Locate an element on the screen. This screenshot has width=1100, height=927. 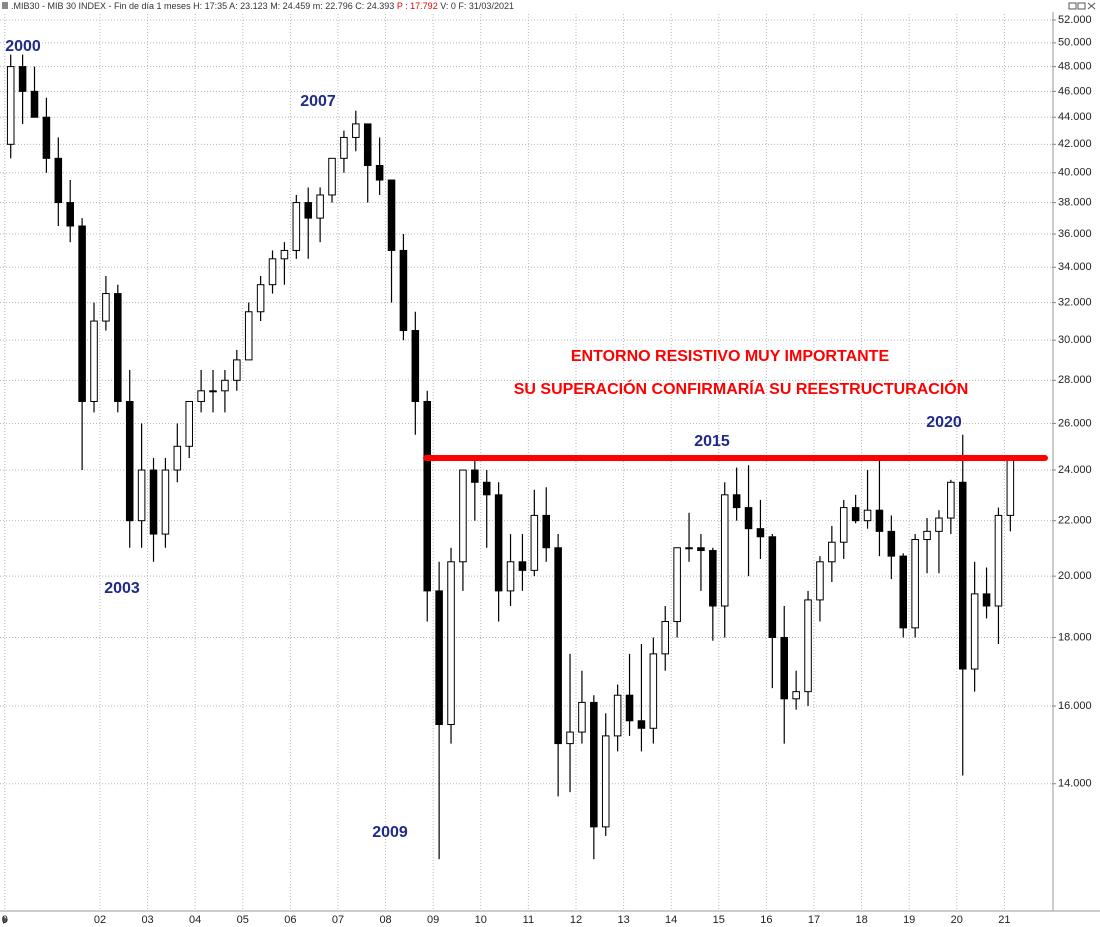
x-tick-label: 07 is located at coordinates (338, 920).